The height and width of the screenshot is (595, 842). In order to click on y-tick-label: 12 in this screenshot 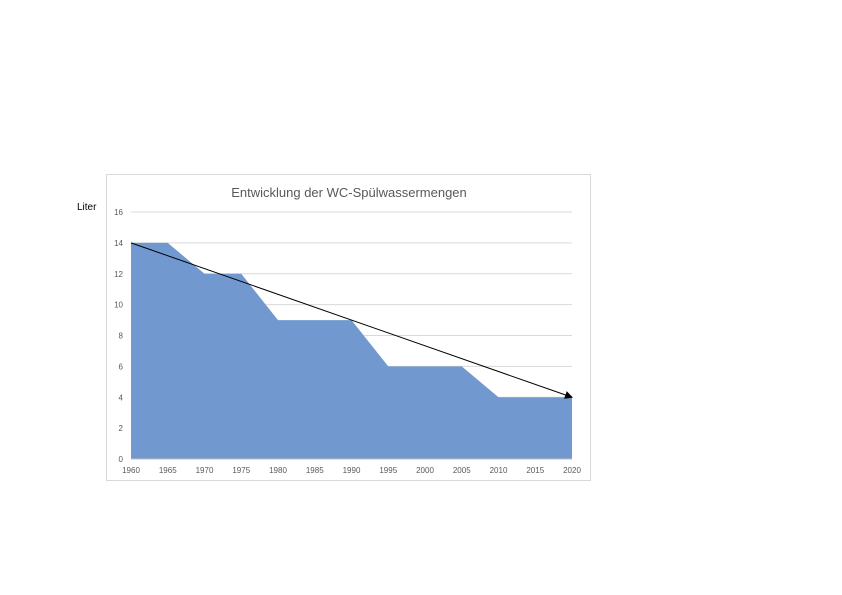, I will do `click(118, 274)`.